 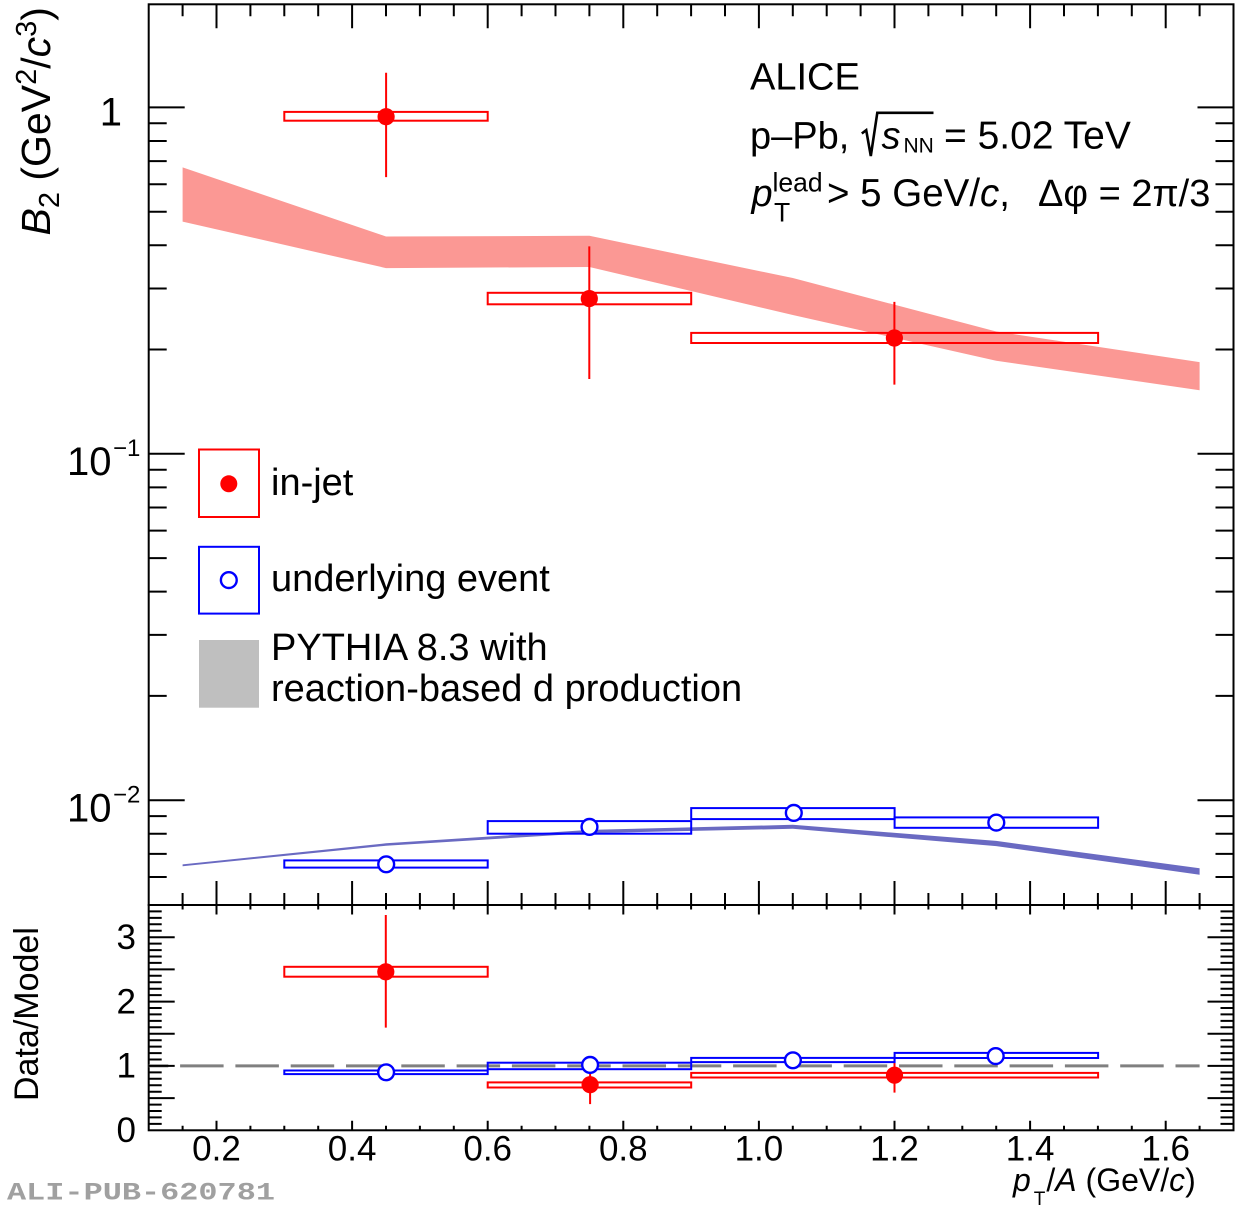 What do you see at coordinates (805, 78) in the screenshot?
I see `svg-text: ALICE` at bounding box center [805, 78].